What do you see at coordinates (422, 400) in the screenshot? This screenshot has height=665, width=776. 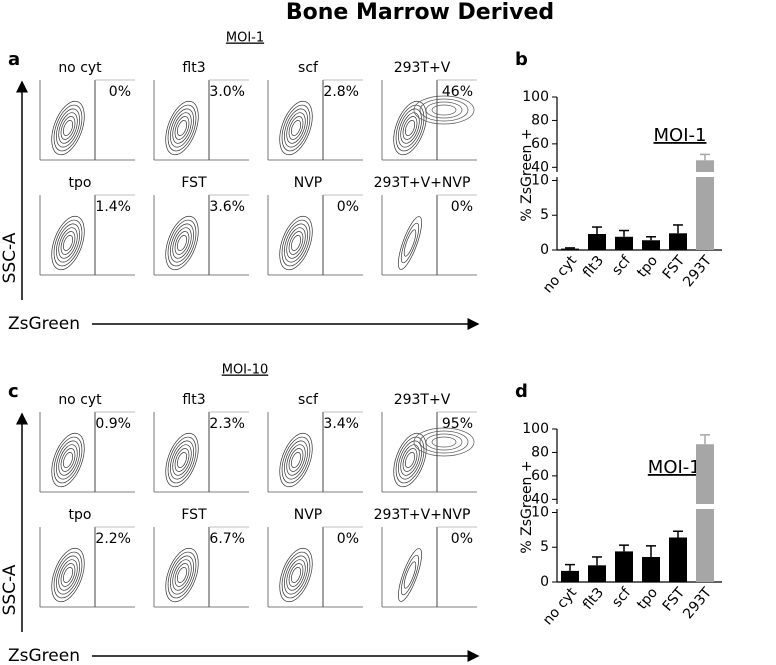 I see `plot-name: 293T+V` at bounding box center [422, 400].